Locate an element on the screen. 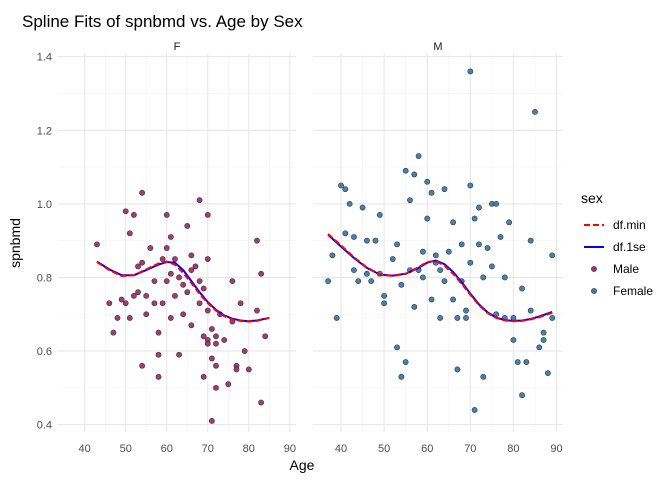  facet-label: F is located at coordinates (177, 47).